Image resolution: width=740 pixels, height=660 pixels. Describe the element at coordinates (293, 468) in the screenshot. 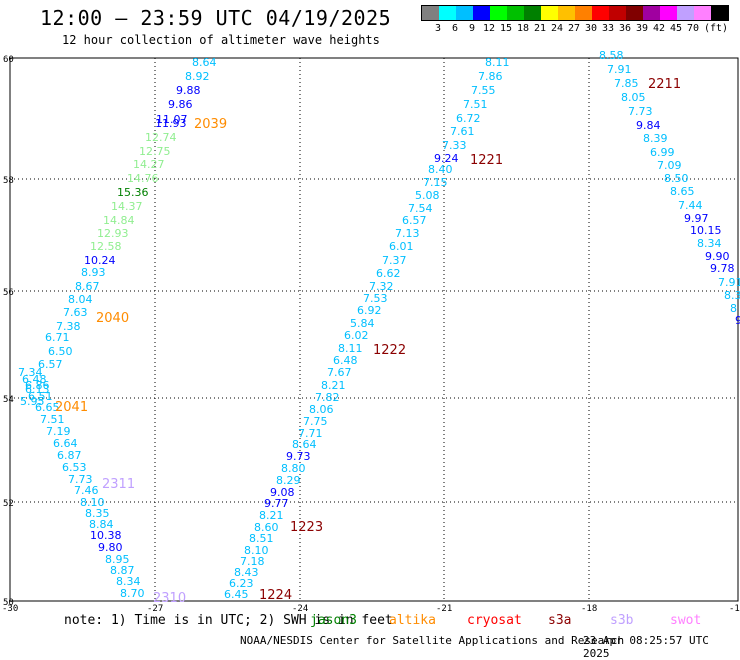

I see `swh-value: 8.80` at that location.